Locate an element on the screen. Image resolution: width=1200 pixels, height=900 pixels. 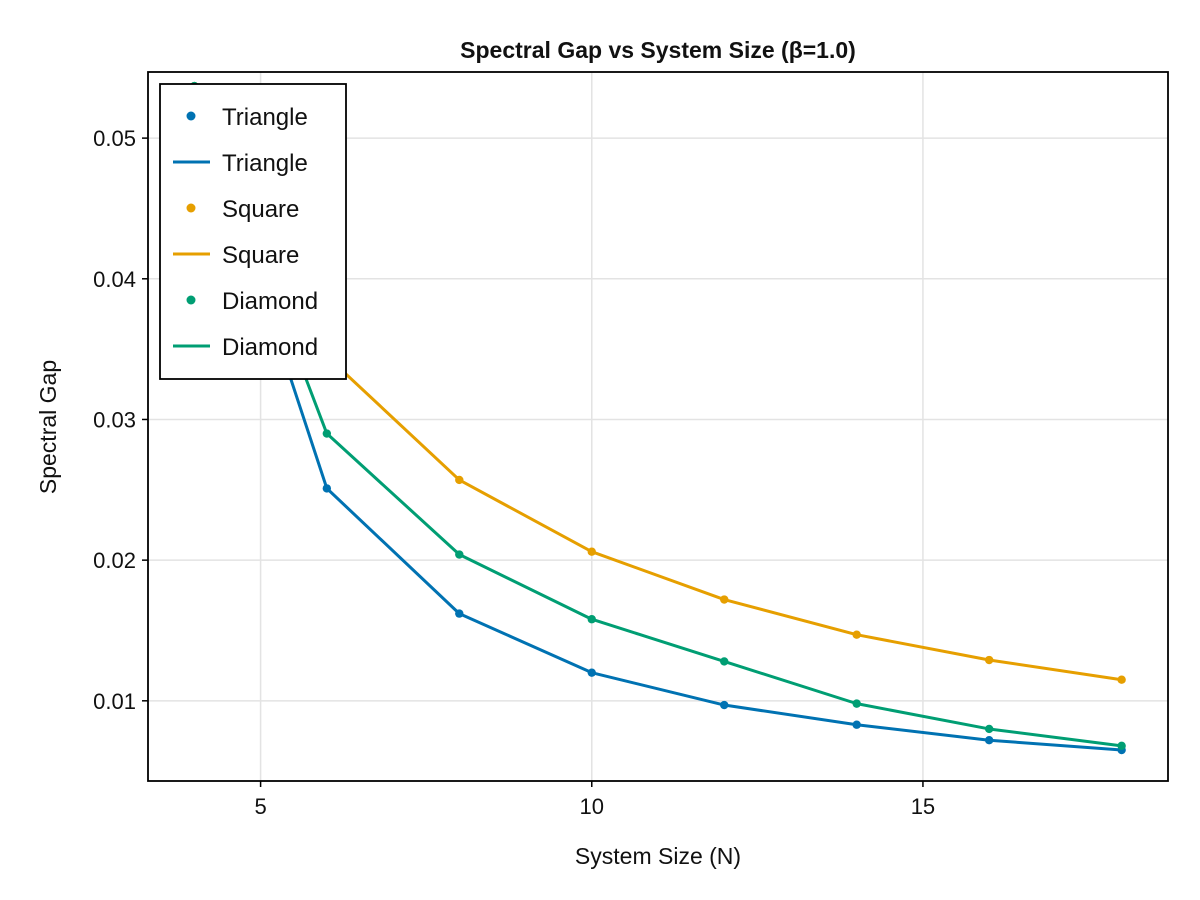
legend-box is located at coordinates (253, 231).